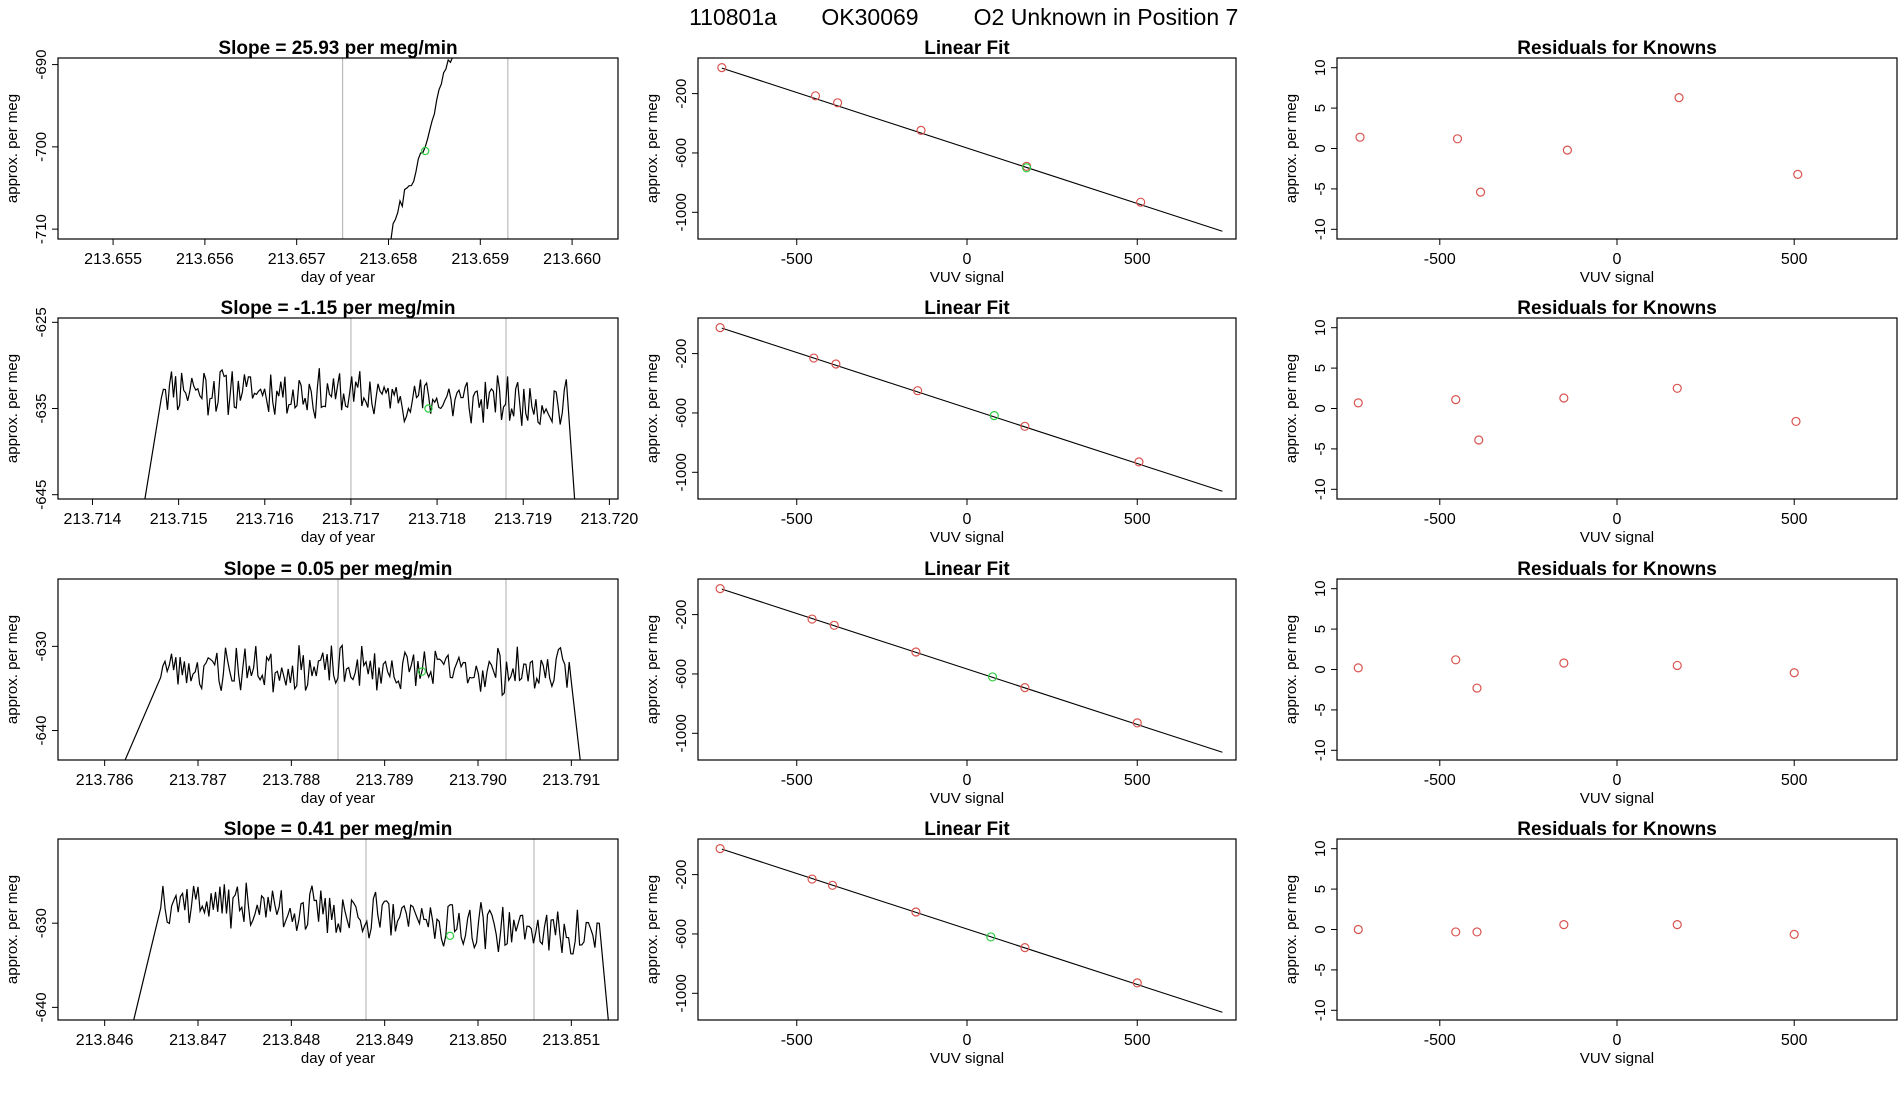  Describe the element at coordinates (105, 1040) in the screenshot. I see `x-tick-label: 213.846` at that location.